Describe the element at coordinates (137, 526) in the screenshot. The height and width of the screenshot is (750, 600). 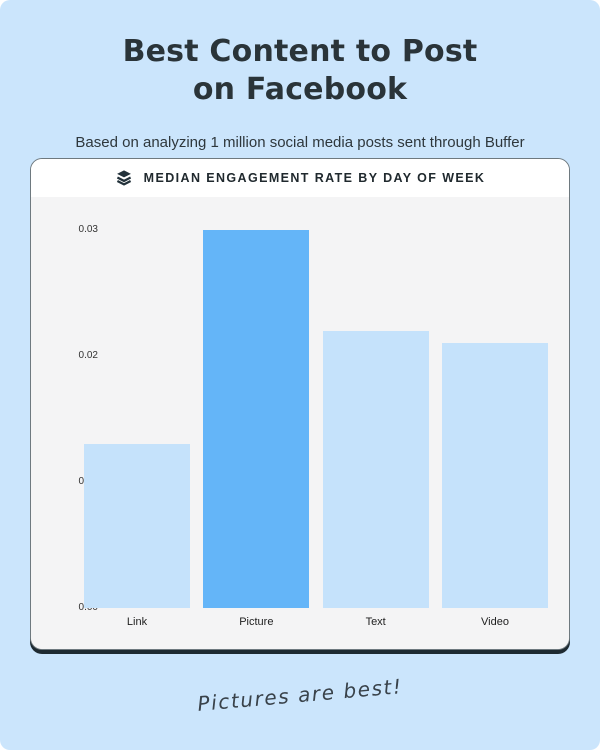
I see `bar-link` at that location.